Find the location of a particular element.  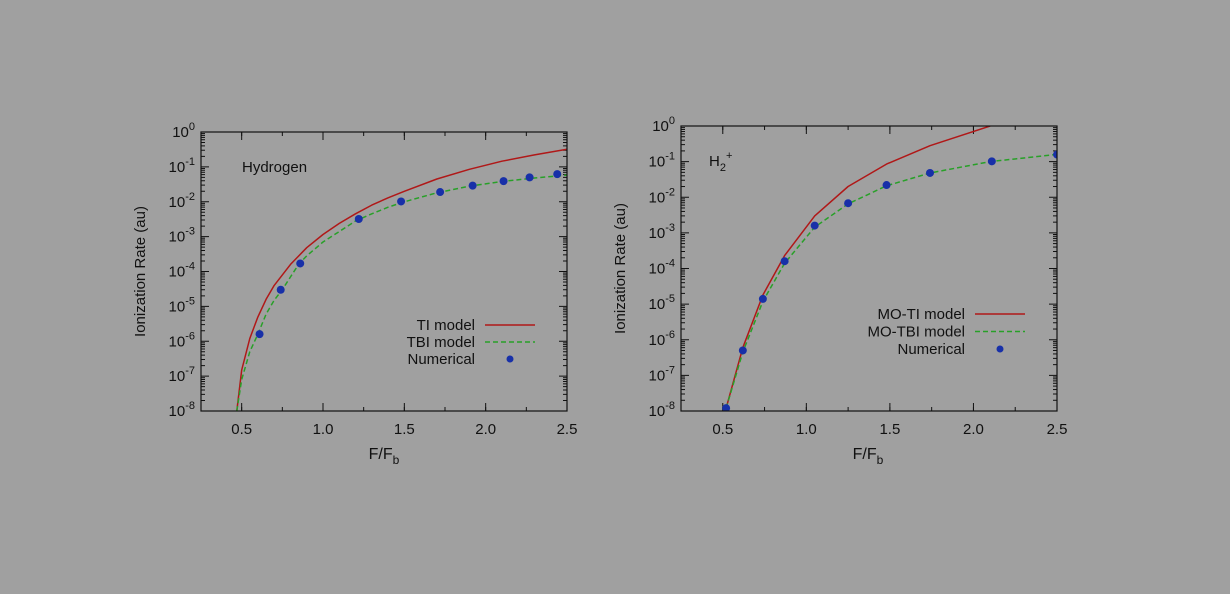

legend-label: MO-TBI model is located at coordinates (916, 332).